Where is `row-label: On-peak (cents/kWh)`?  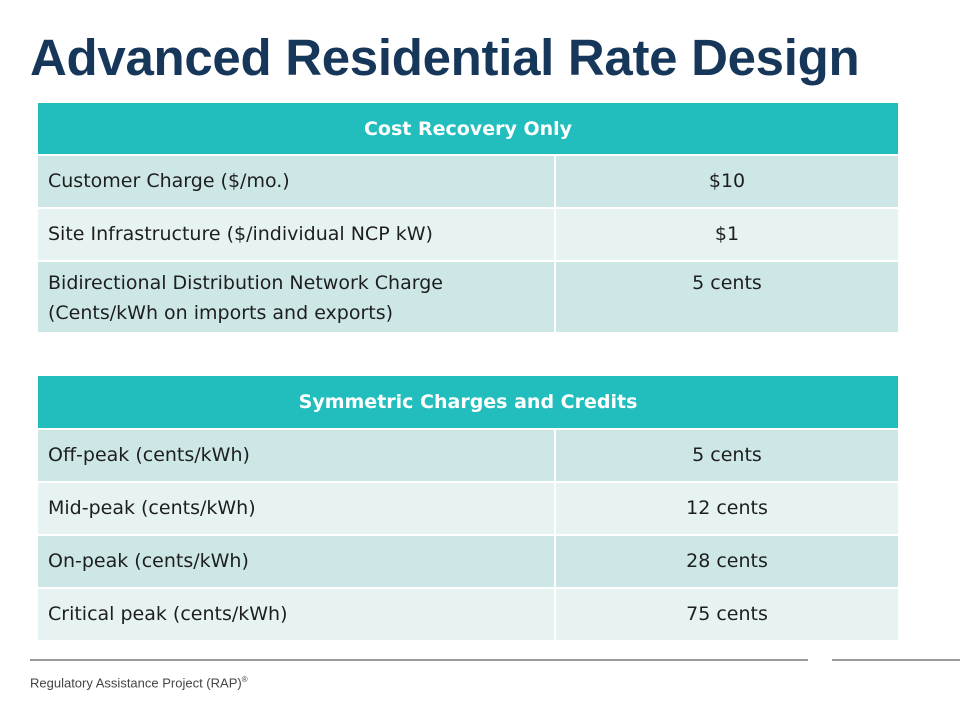
row-label: On-peak (cents/kWh) is located at coordinates (297, 561).